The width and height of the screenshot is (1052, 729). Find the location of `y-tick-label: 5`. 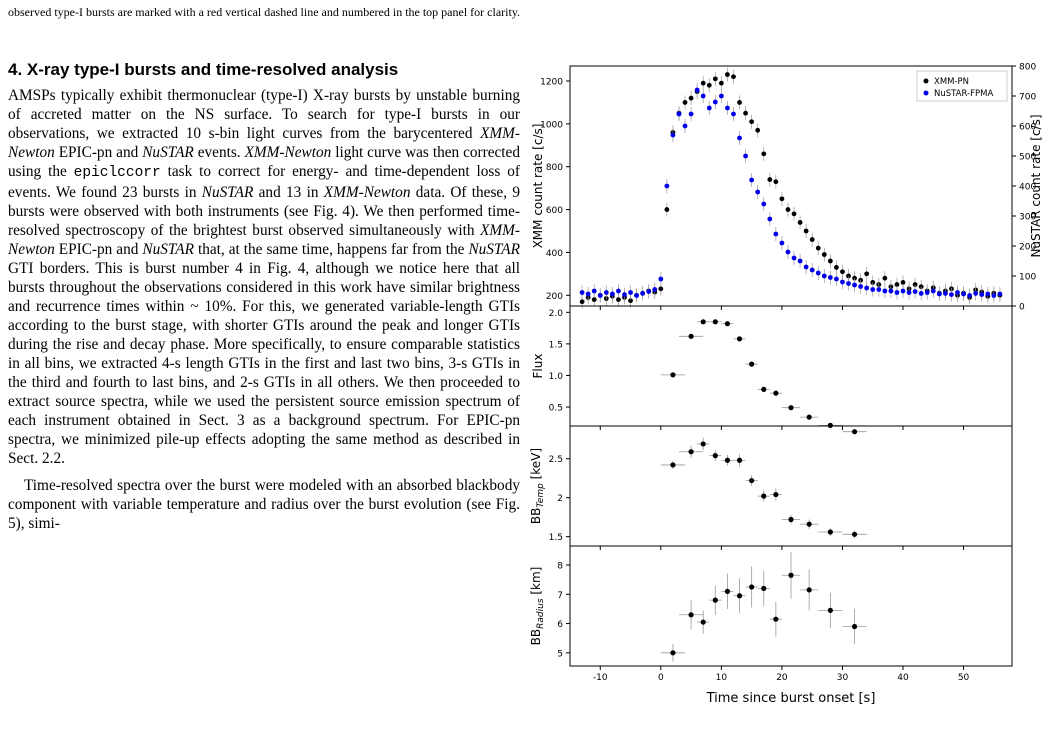

y-tick-label: 5 is located at coordinates (560, 654).